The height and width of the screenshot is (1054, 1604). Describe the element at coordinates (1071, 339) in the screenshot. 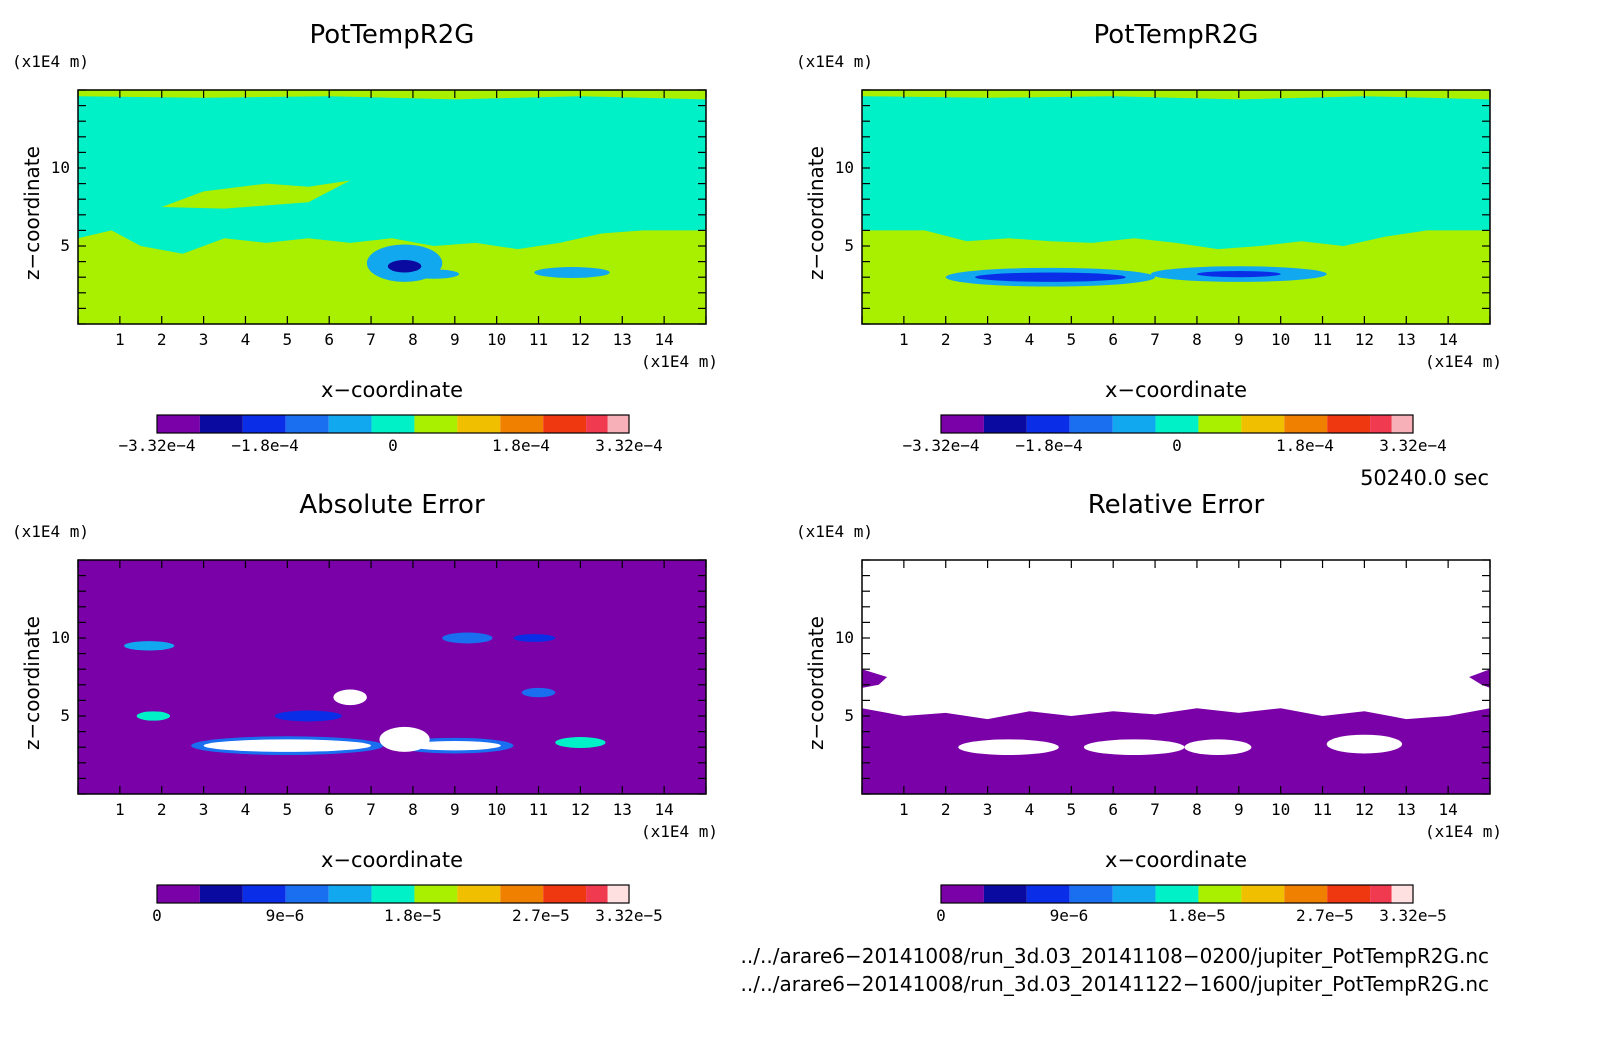

I see `x-tick-label: 5` at that location.